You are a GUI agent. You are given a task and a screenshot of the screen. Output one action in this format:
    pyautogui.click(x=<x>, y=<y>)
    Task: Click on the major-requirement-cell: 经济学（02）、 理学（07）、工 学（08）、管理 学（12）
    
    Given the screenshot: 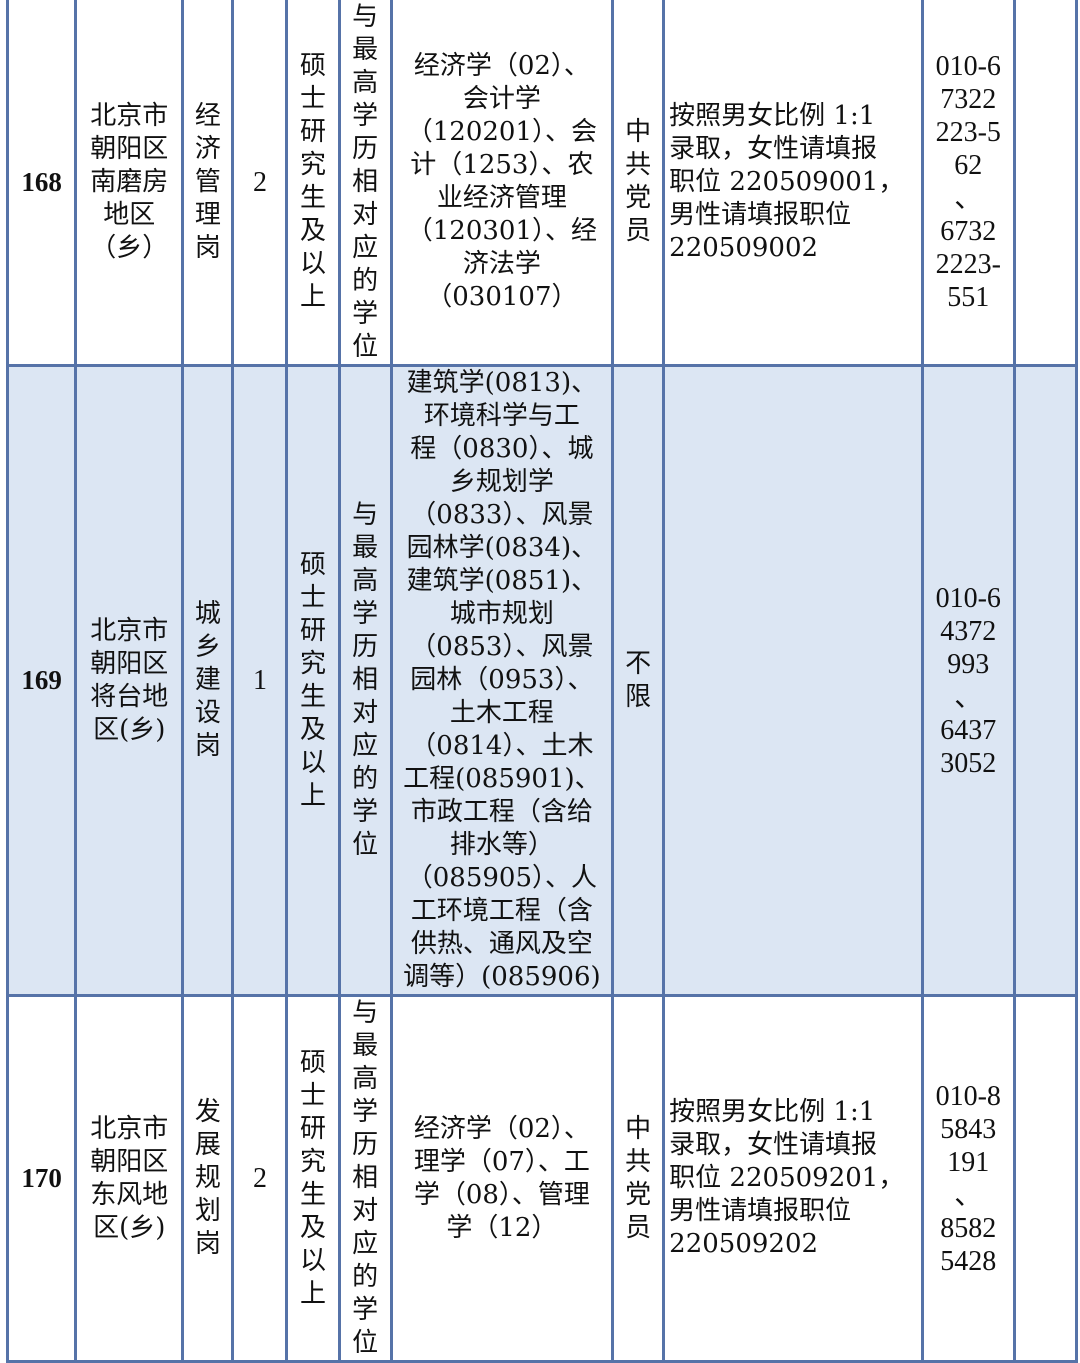 What is the action you would take?
    pyautogui.click(x=502, y=1178)
    